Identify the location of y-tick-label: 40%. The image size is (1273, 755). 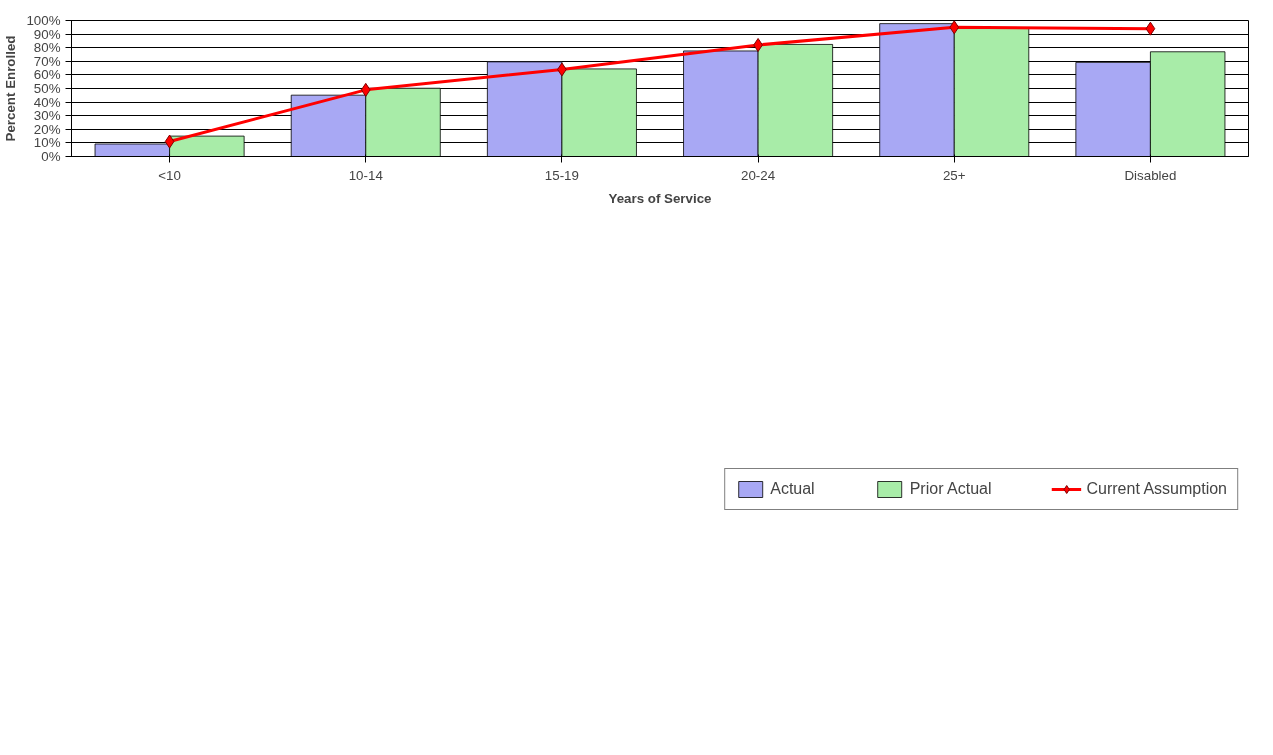
(47, 102).